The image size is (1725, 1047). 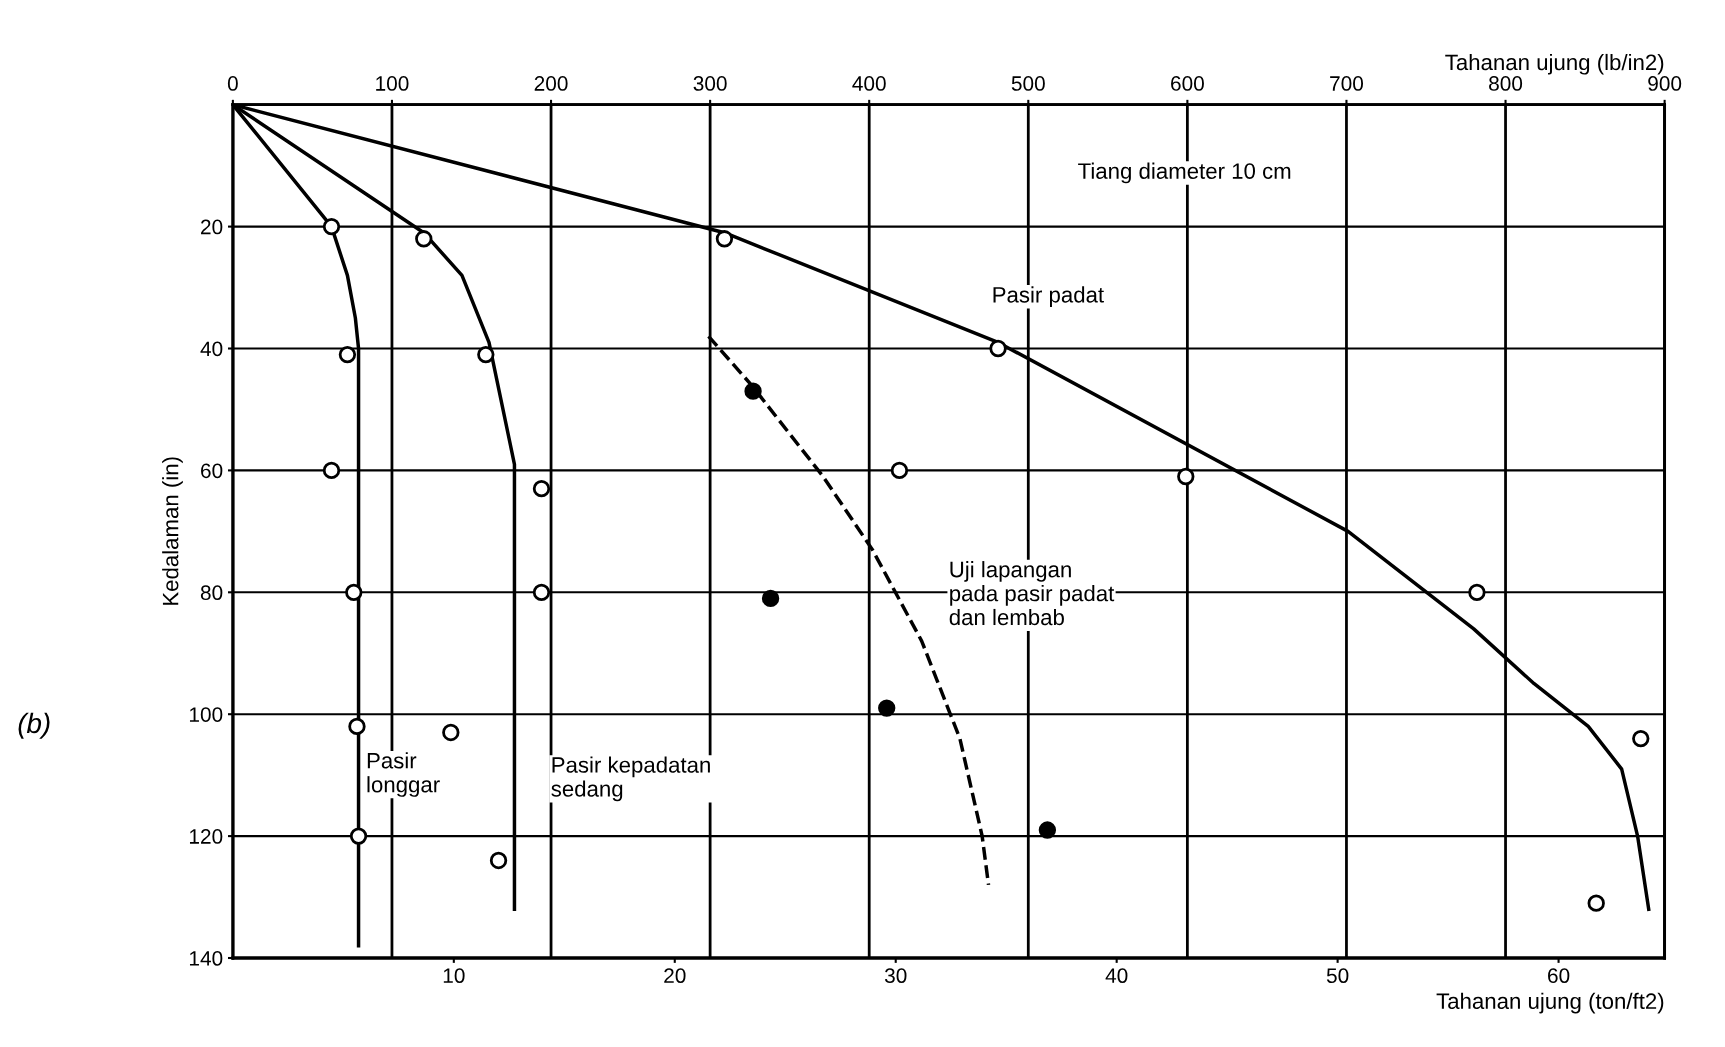 I want to click on x2-tick-label: 500, so click(x=1028, y=83).